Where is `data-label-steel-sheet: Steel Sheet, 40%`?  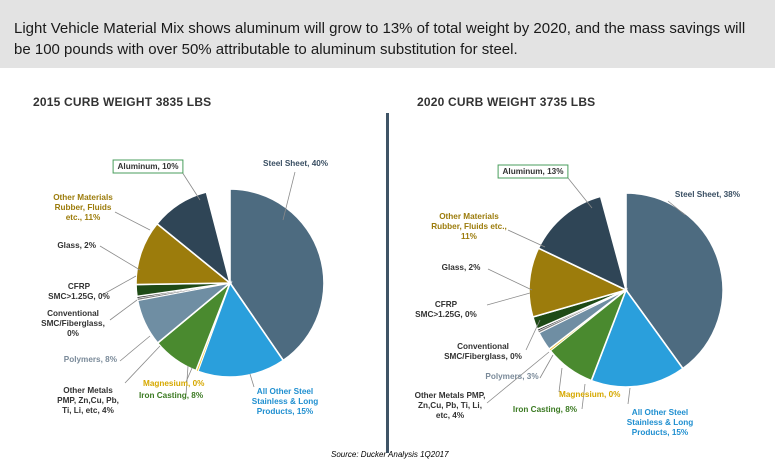 data-label-steel-sheet: Steel Sheet, 40% is located at coordinates (296, 163).